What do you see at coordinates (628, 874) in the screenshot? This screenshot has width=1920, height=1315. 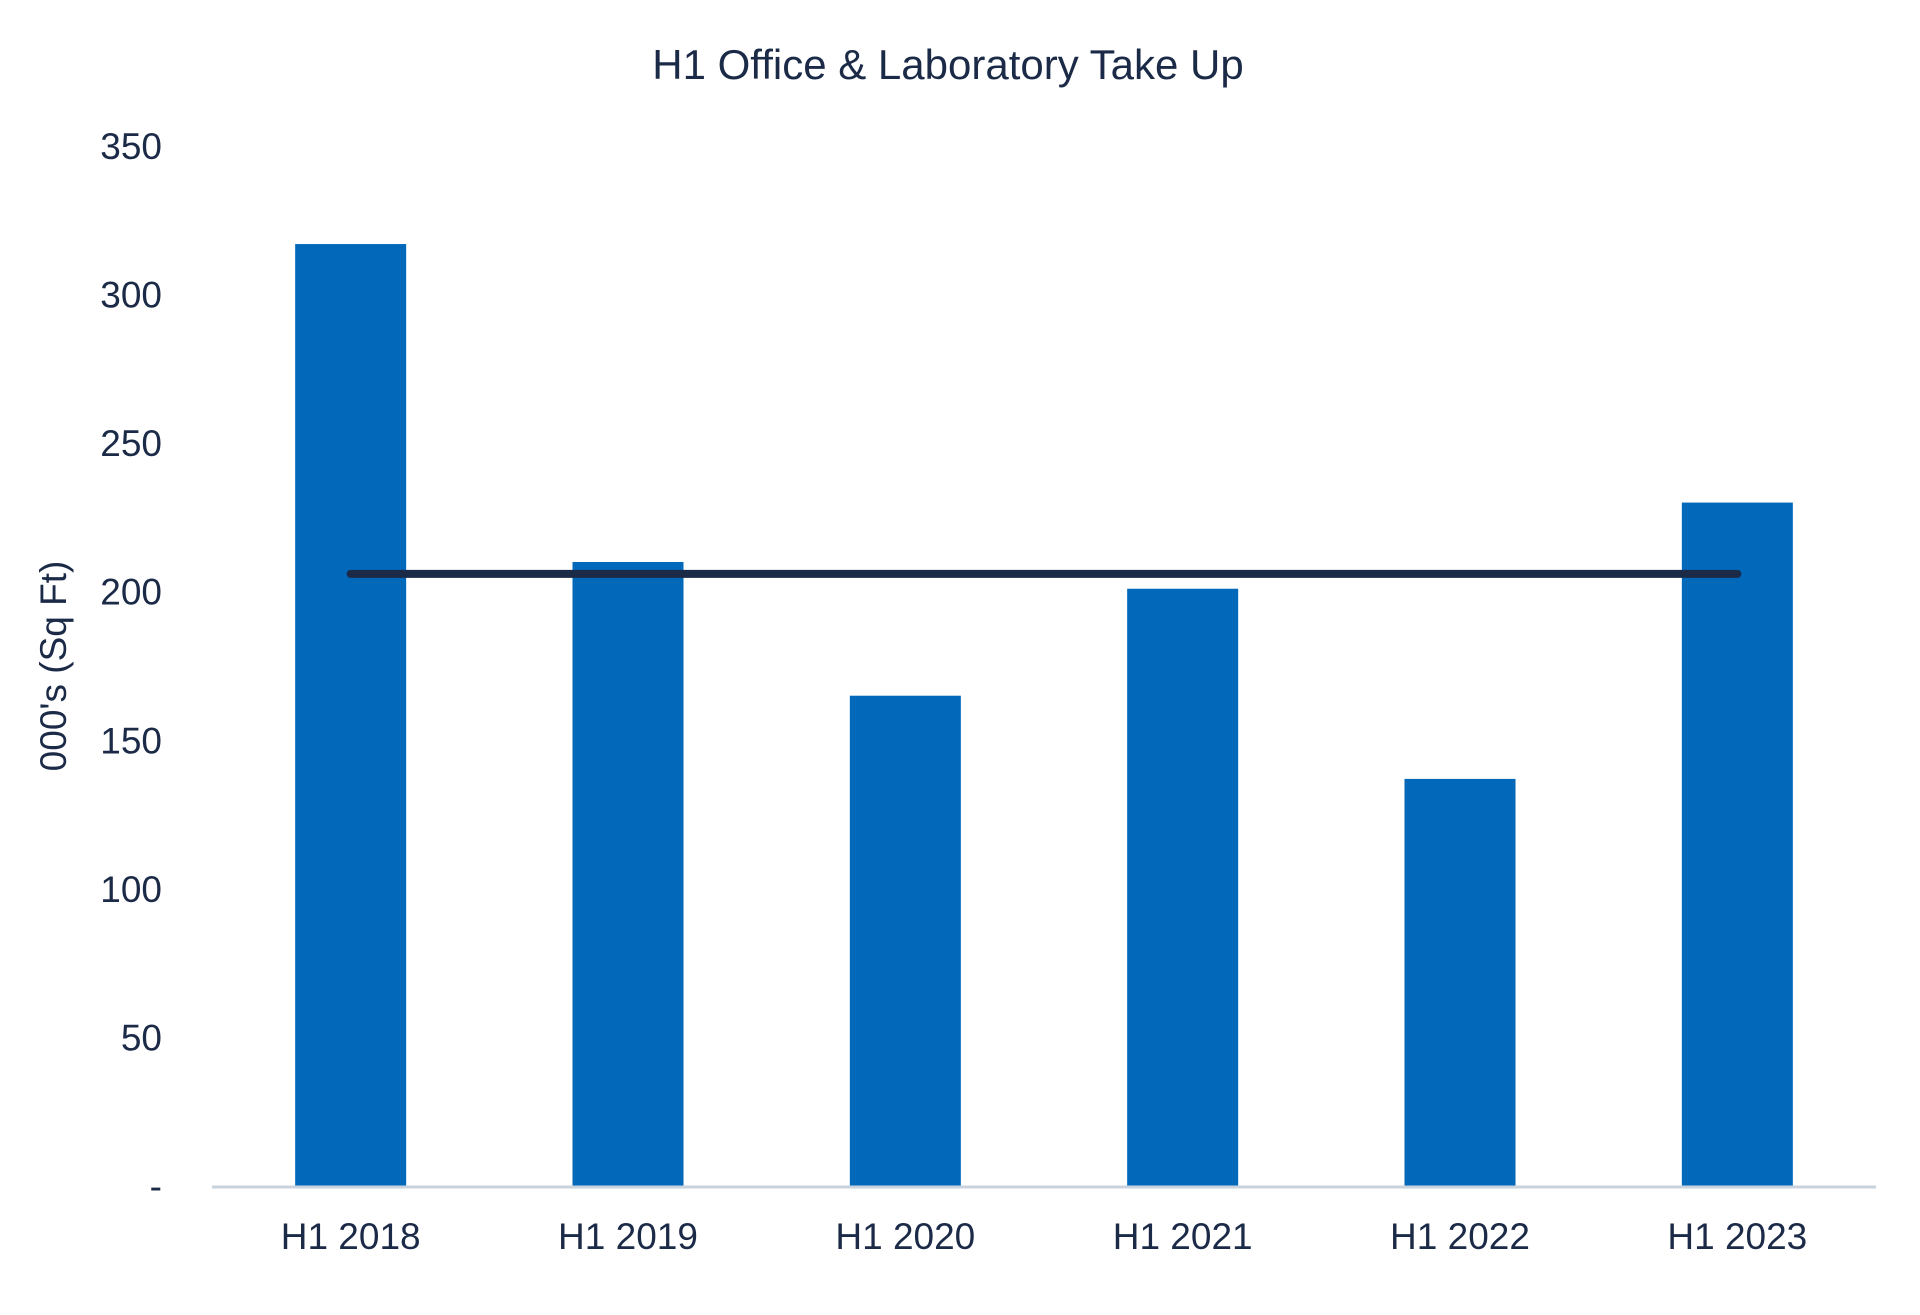 I see `bar-h1-2019` at bounding box center [628, 874].